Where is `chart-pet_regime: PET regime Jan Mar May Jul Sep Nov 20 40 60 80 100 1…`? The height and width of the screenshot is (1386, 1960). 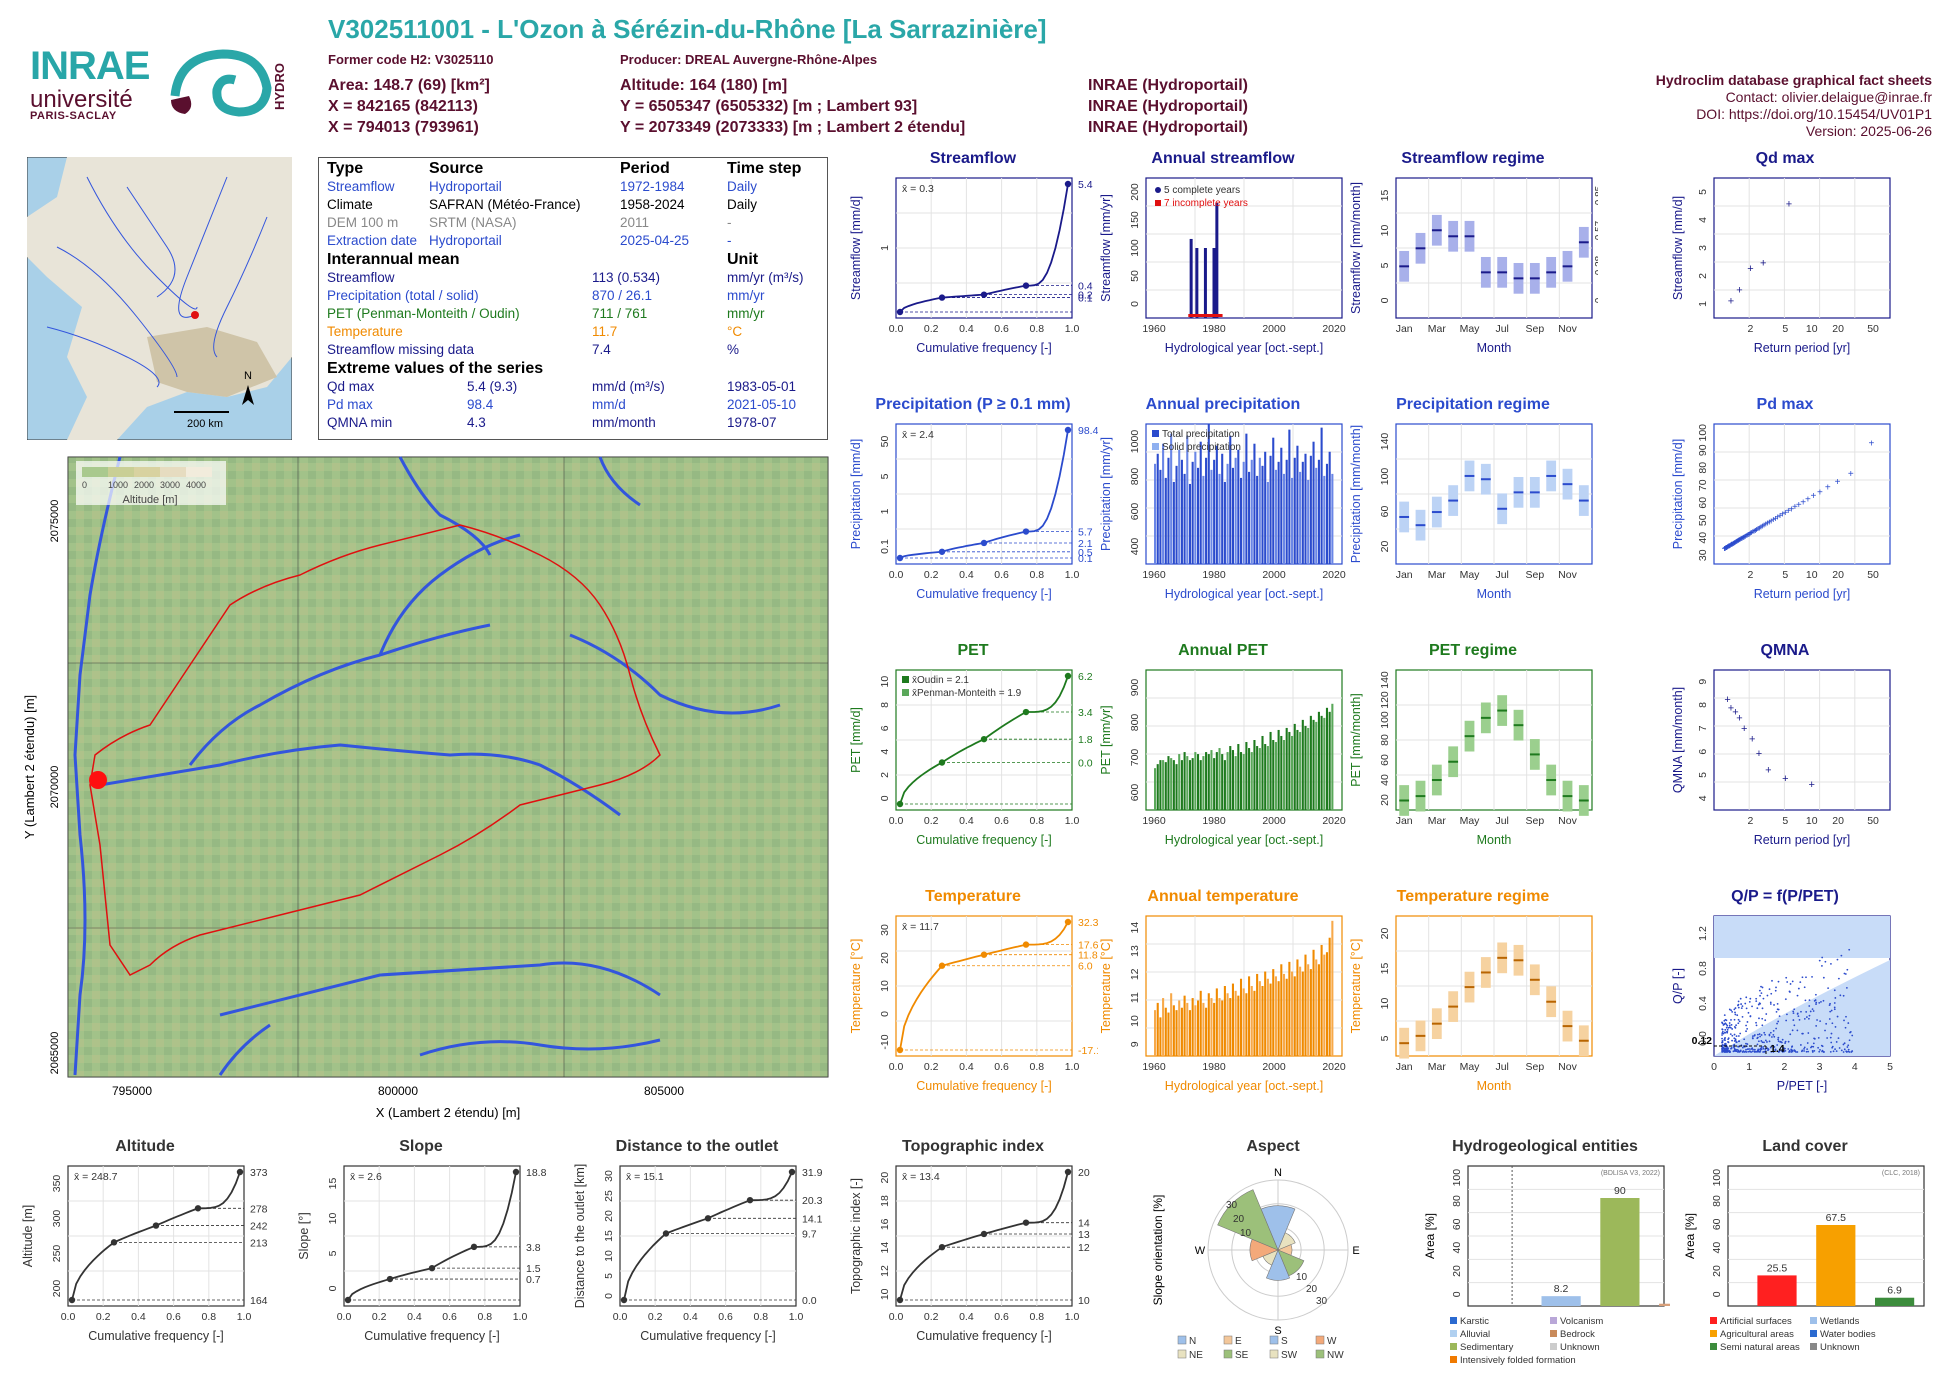
chart-pet_regime: PET regime Jan Mar May Jul Sep Nov 20 40 60 80 100 1… is located at coordinates (1473, 752).